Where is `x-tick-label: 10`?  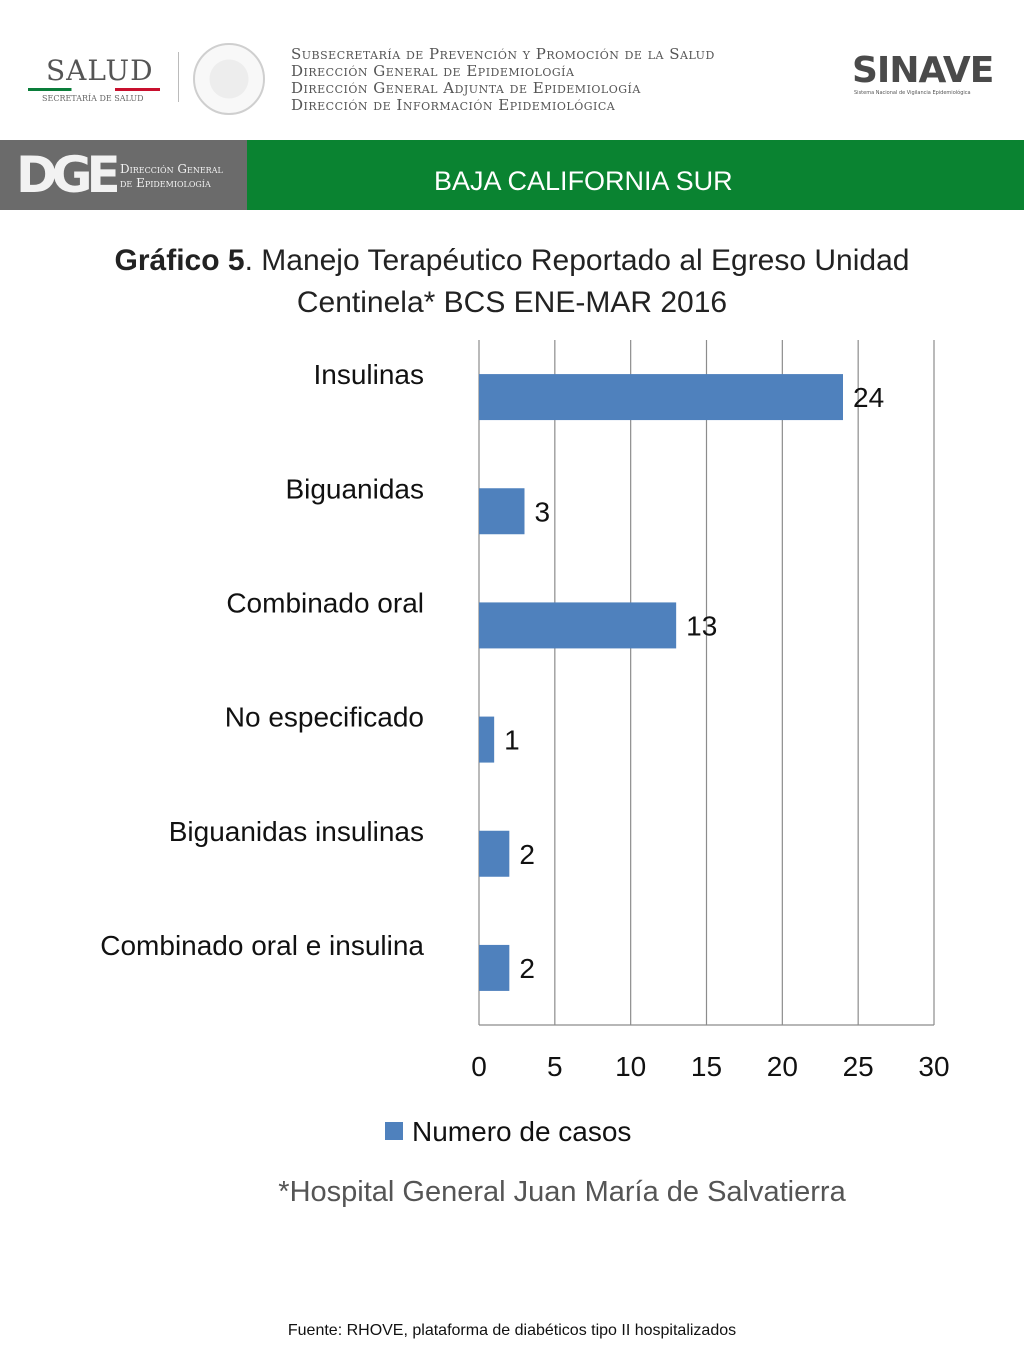
x-tick-label: 10 is located at coordinates (630, 1066).